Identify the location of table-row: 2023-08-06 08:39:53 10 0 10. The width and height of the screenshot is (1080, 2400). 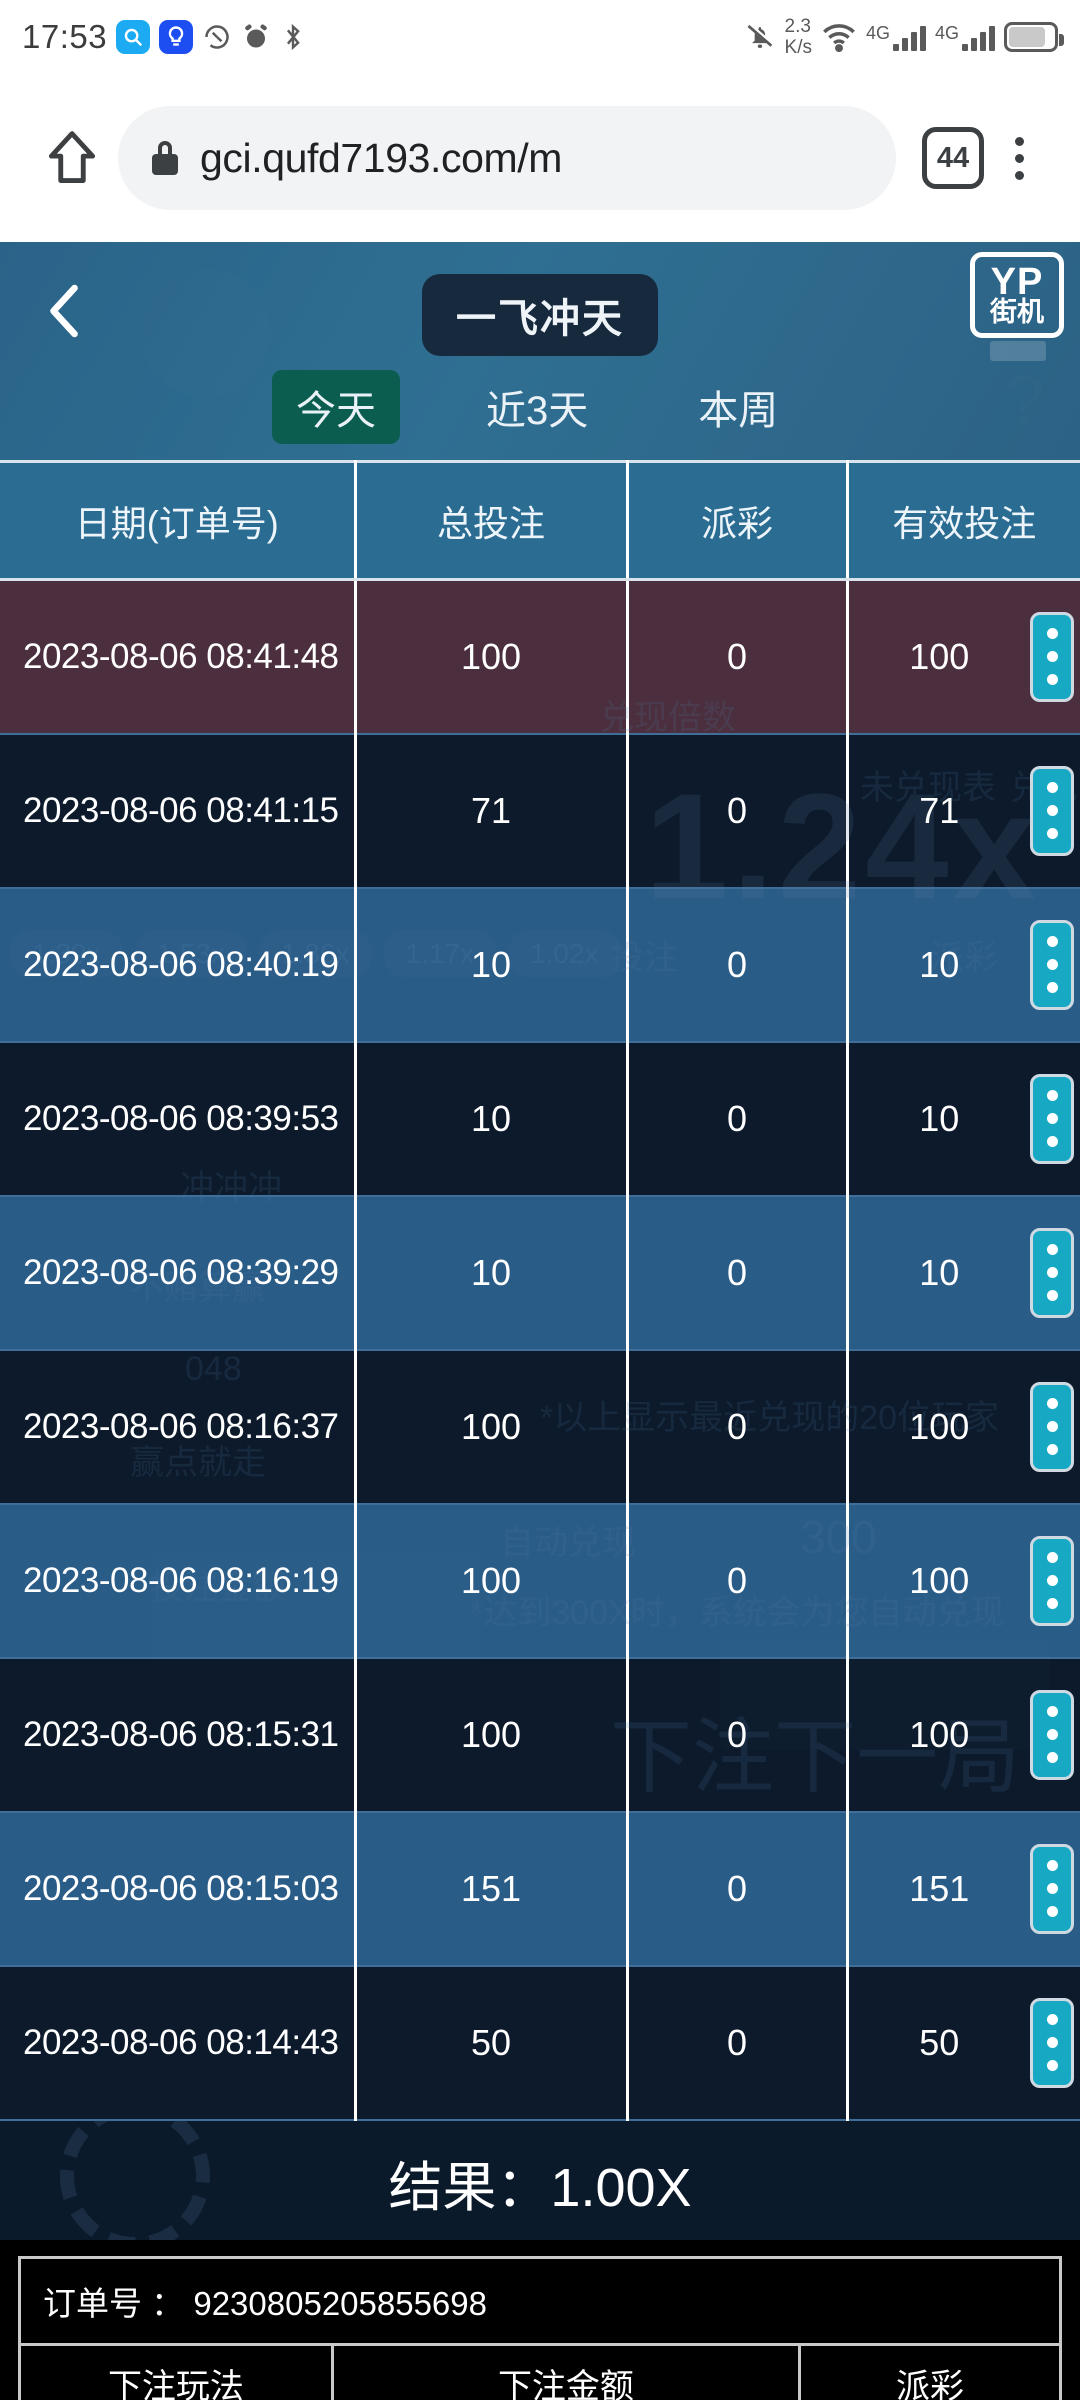
(540, 1119).